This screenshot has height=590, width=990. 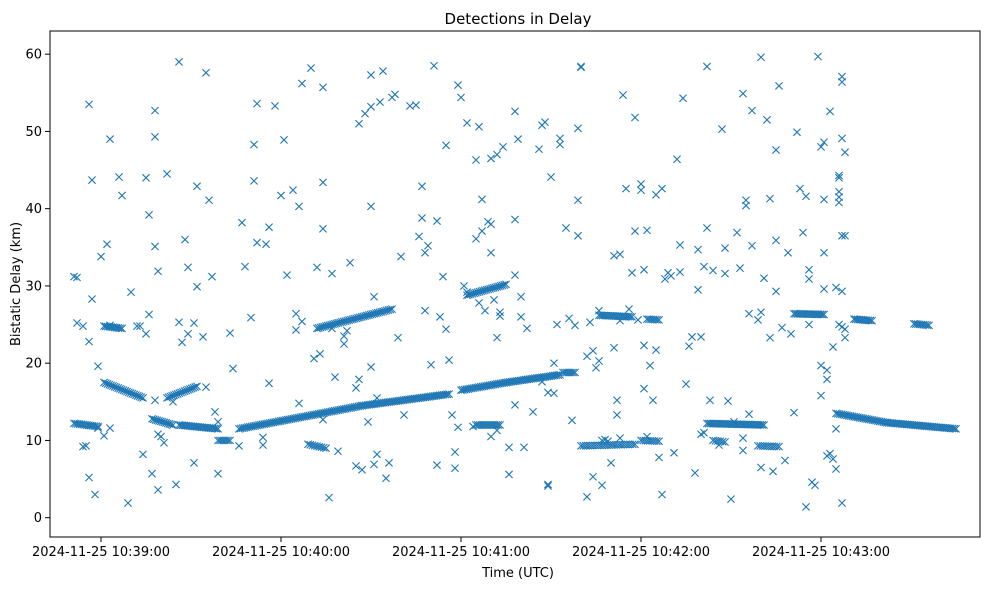 I want to click on x-axis-label: Time (UTC), so click(x=517, y=573).